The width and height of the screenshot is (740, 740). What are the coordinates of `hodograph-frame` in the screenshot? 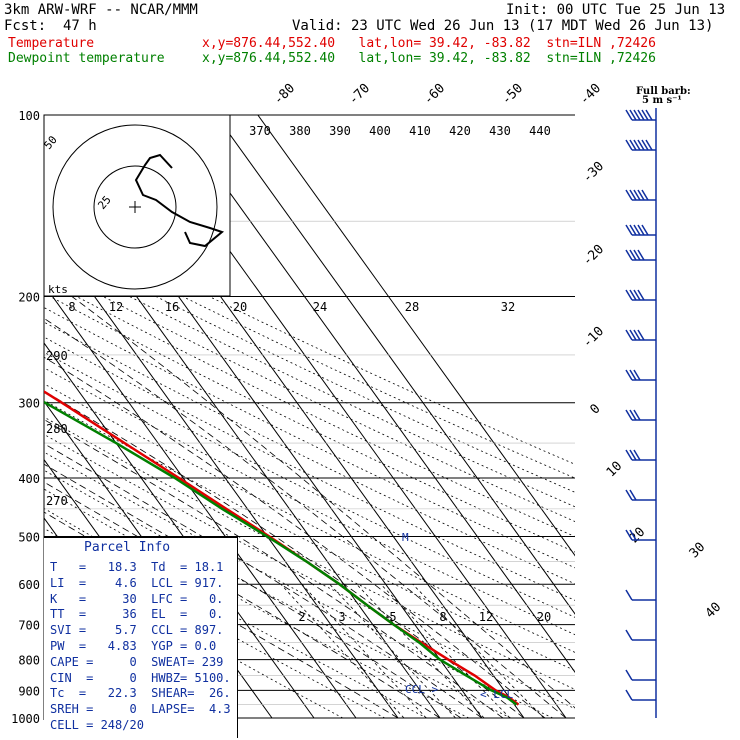 It's located at (137, 205).